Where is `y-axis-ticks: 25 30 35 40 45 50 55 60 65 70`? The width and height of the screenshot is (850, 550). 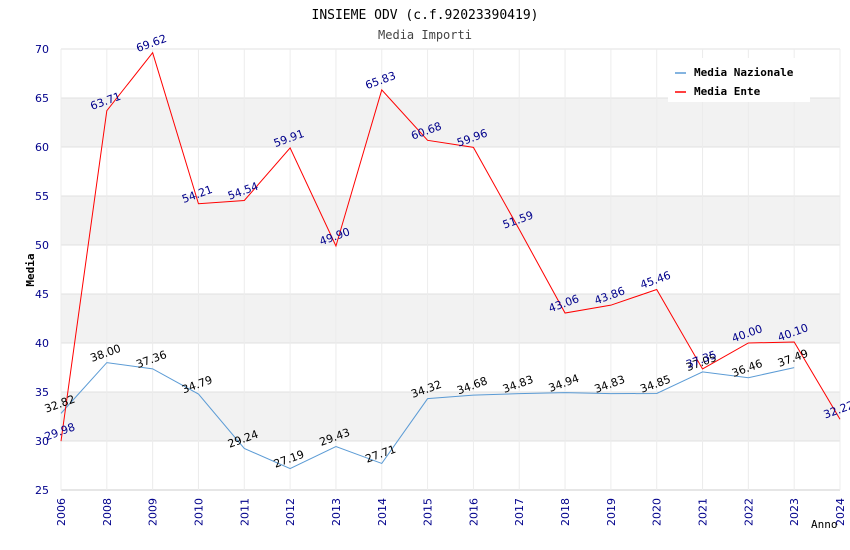 y-axis-ticks: 25 30 35 40 45 50 55 60 65 70 is located at coordinates (42, 270).